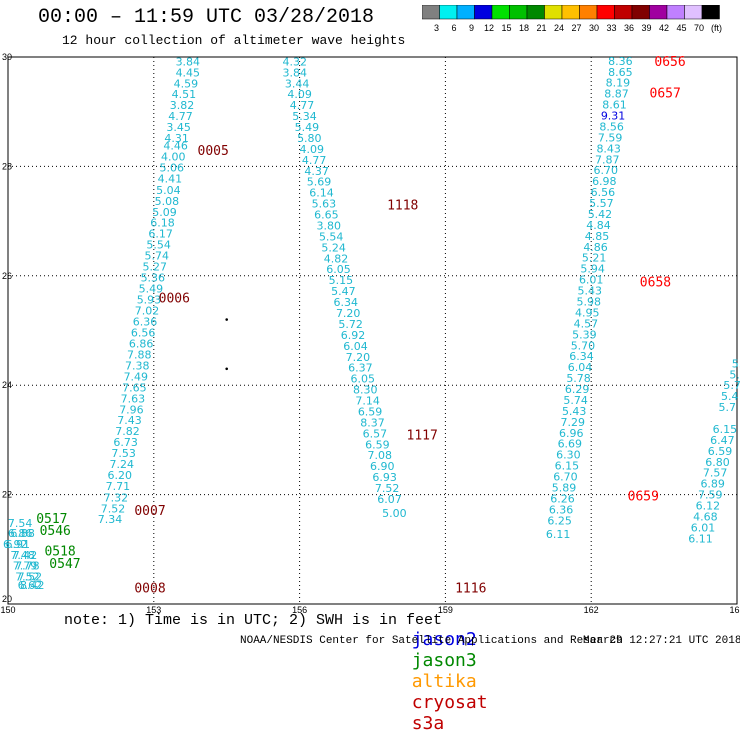  Describe the element at coordinates (722, 440) in the screenshot. I see `wave-height-label: 6.47` at that location.